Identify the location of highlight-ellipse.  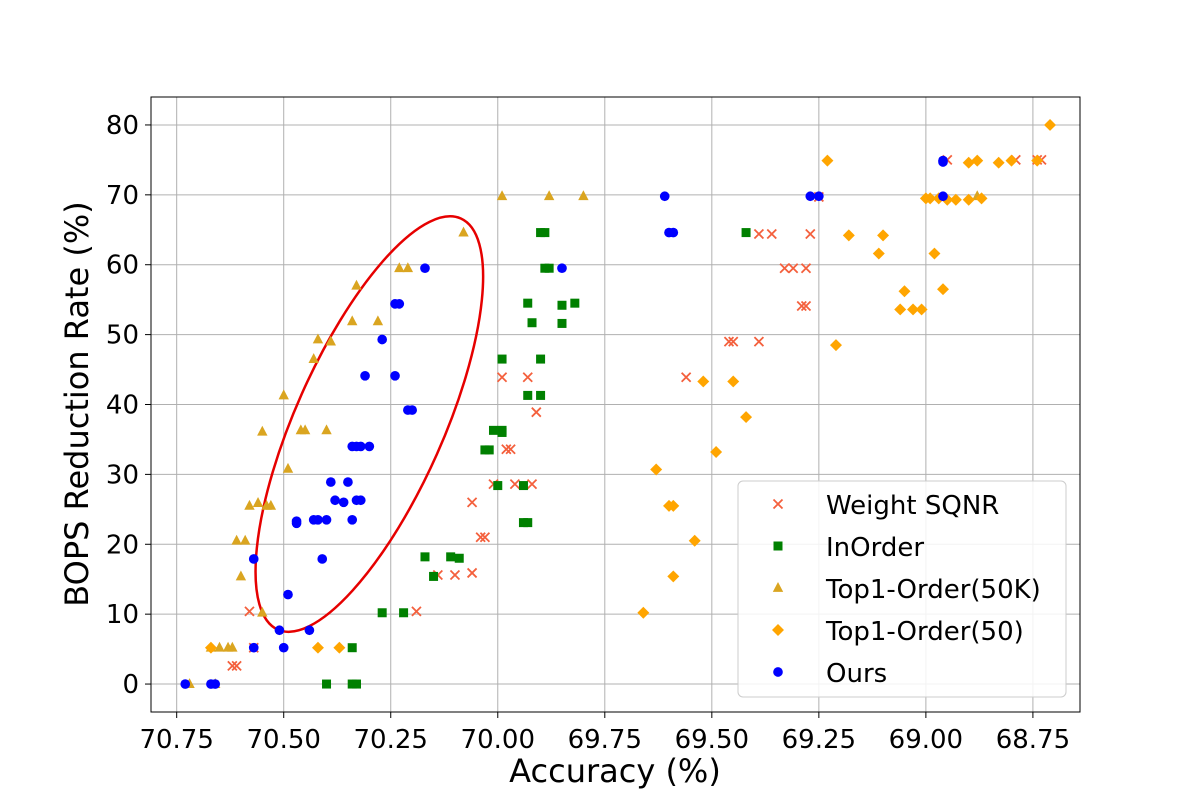
(369, 424).